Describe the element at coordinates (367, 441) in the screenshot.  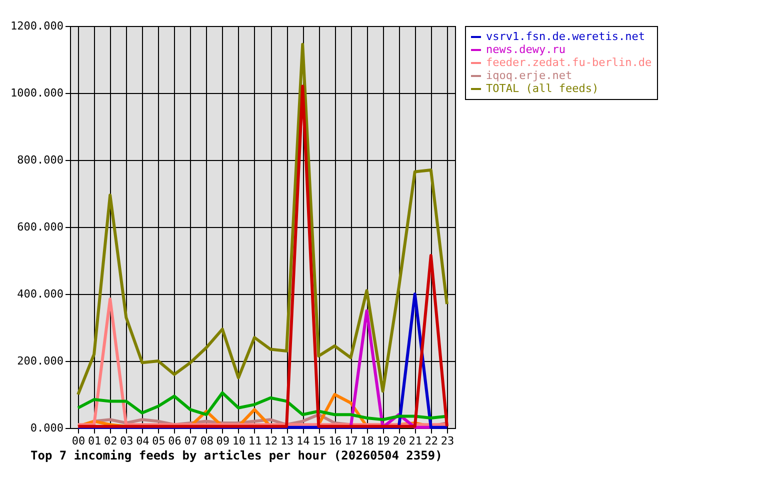
I see `x-tick-label: 18` at that location.